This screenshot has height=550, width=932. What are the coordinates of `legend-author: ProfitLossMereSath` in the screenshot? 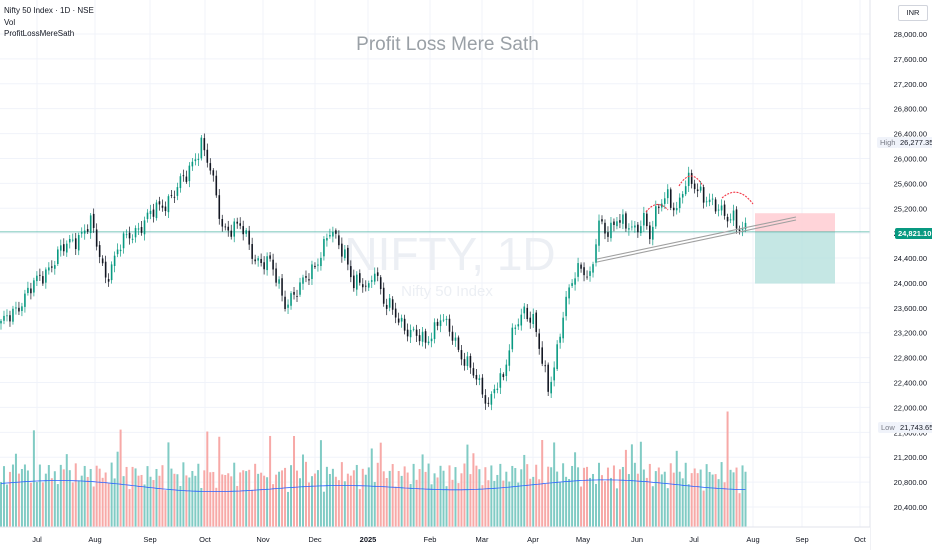 It's located at (39, 33).